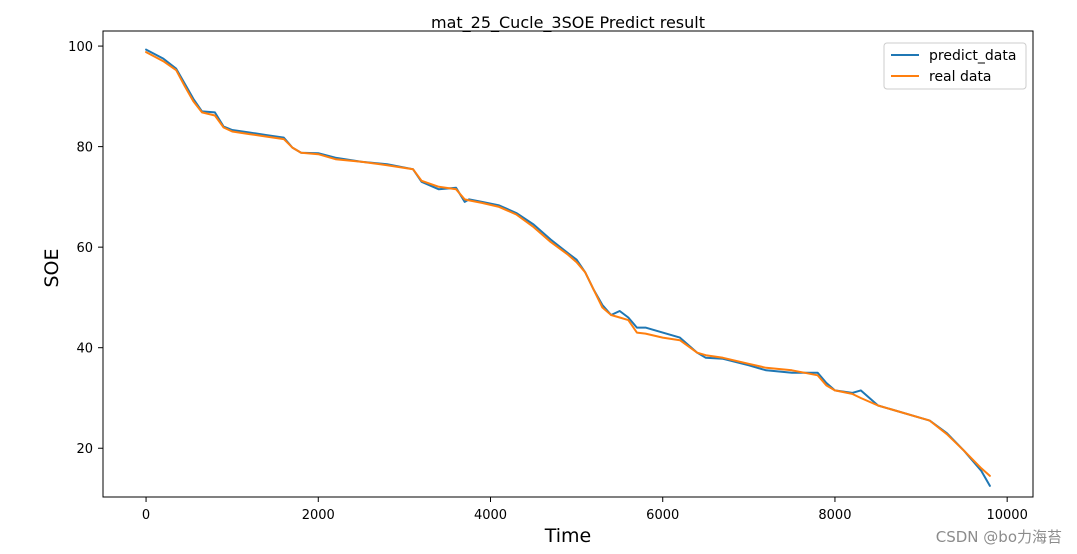 The width and height of the screenshot is (1077, 554). I want to click on legend-box, so click(955, 66).